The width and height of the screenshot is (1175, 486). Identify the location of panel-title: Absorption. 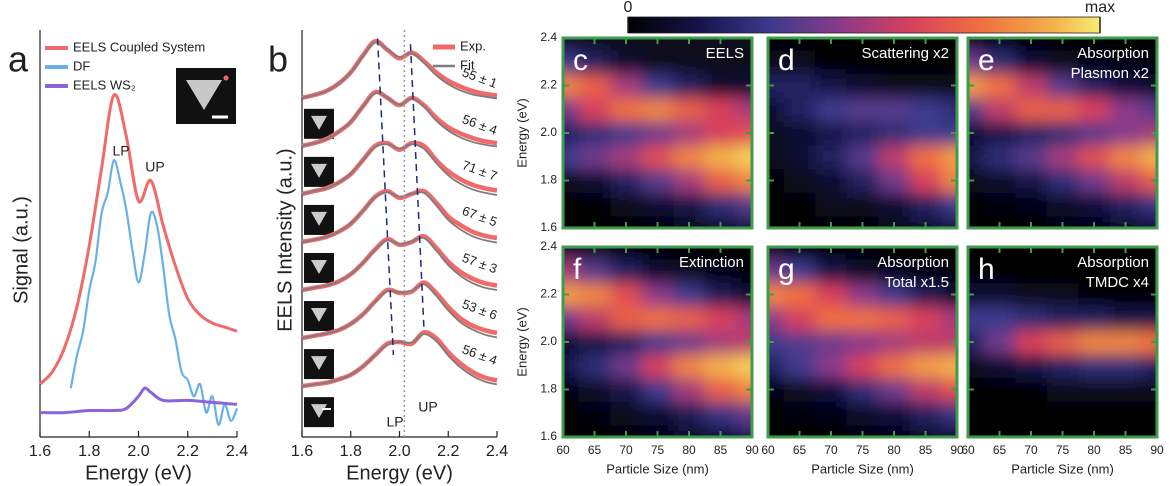
(1113, 262).